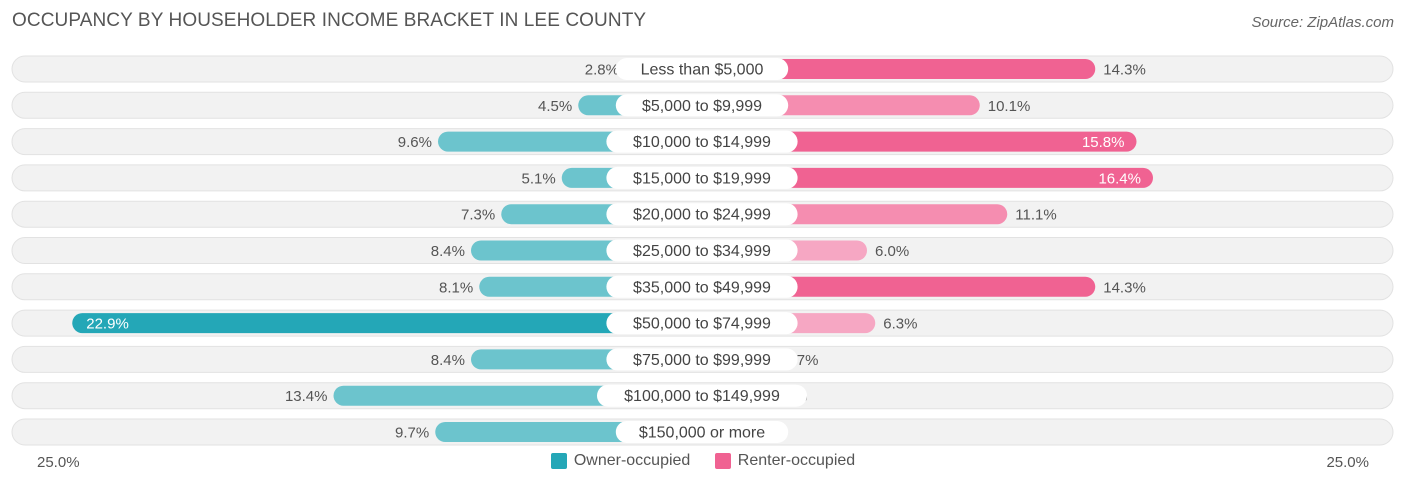 Image resolution: width=1406 pixels, height=486 pixels. Describe the element at coordinates (1009, 106) in the screenshot. I see `renter-value-label: 10.1%` at that location.